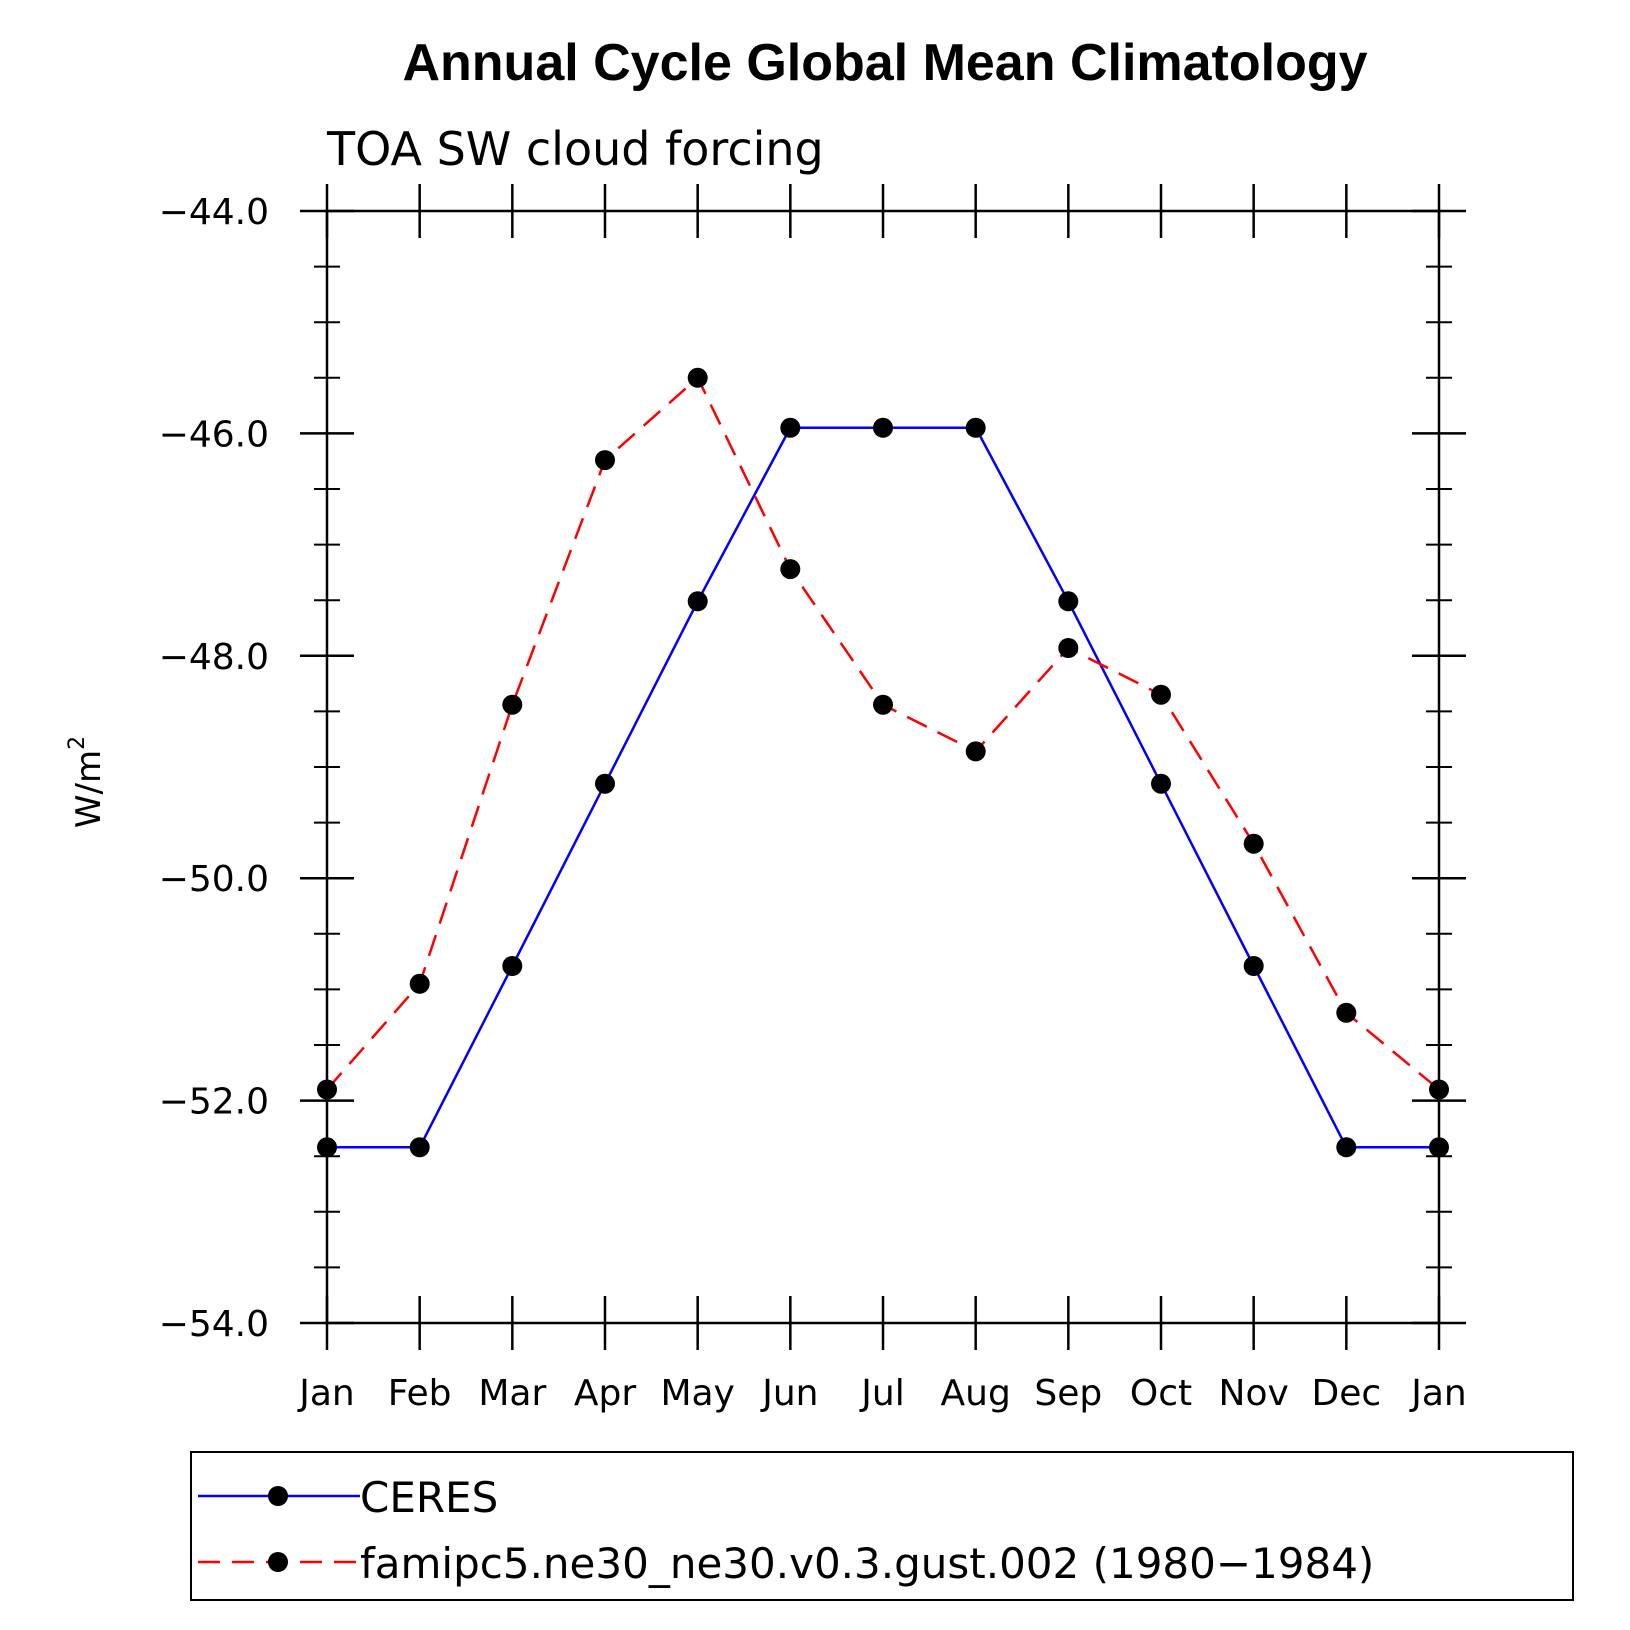 The height and width of the screenshot is (1630, 1630). What do you see at coordinates (278, 1496) in the screenshot?
I see `legend-marker-ceres` at bounding box center [278, 1496].